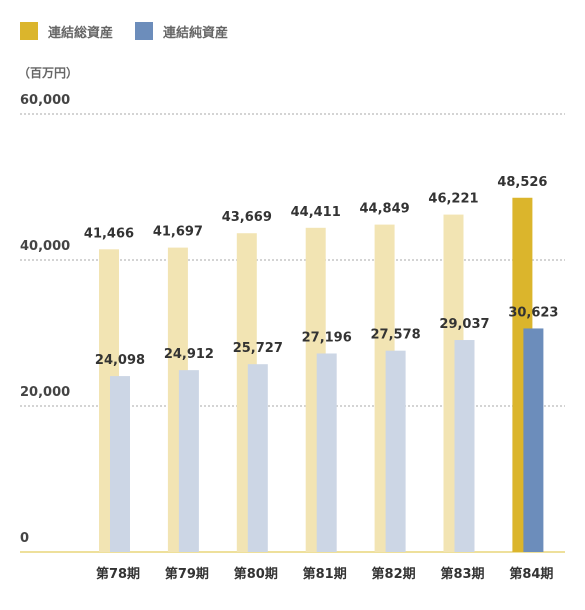 Image resolution: width=585 pixels, height=610 pixels. What do you see at coordinates (256, 574) in the screenshot?
I see `x-tick-label-3: 第80期` at bounding box center [256, 574].